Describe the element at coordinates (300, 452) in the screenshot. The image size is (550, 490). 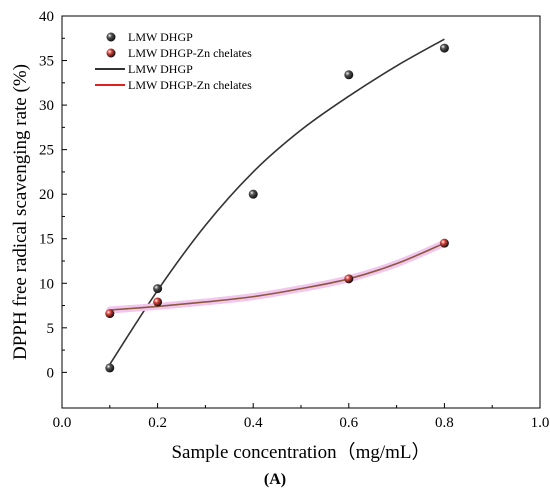
I see `x-axis-title: Sample concentration（mg/mL）` at that location.